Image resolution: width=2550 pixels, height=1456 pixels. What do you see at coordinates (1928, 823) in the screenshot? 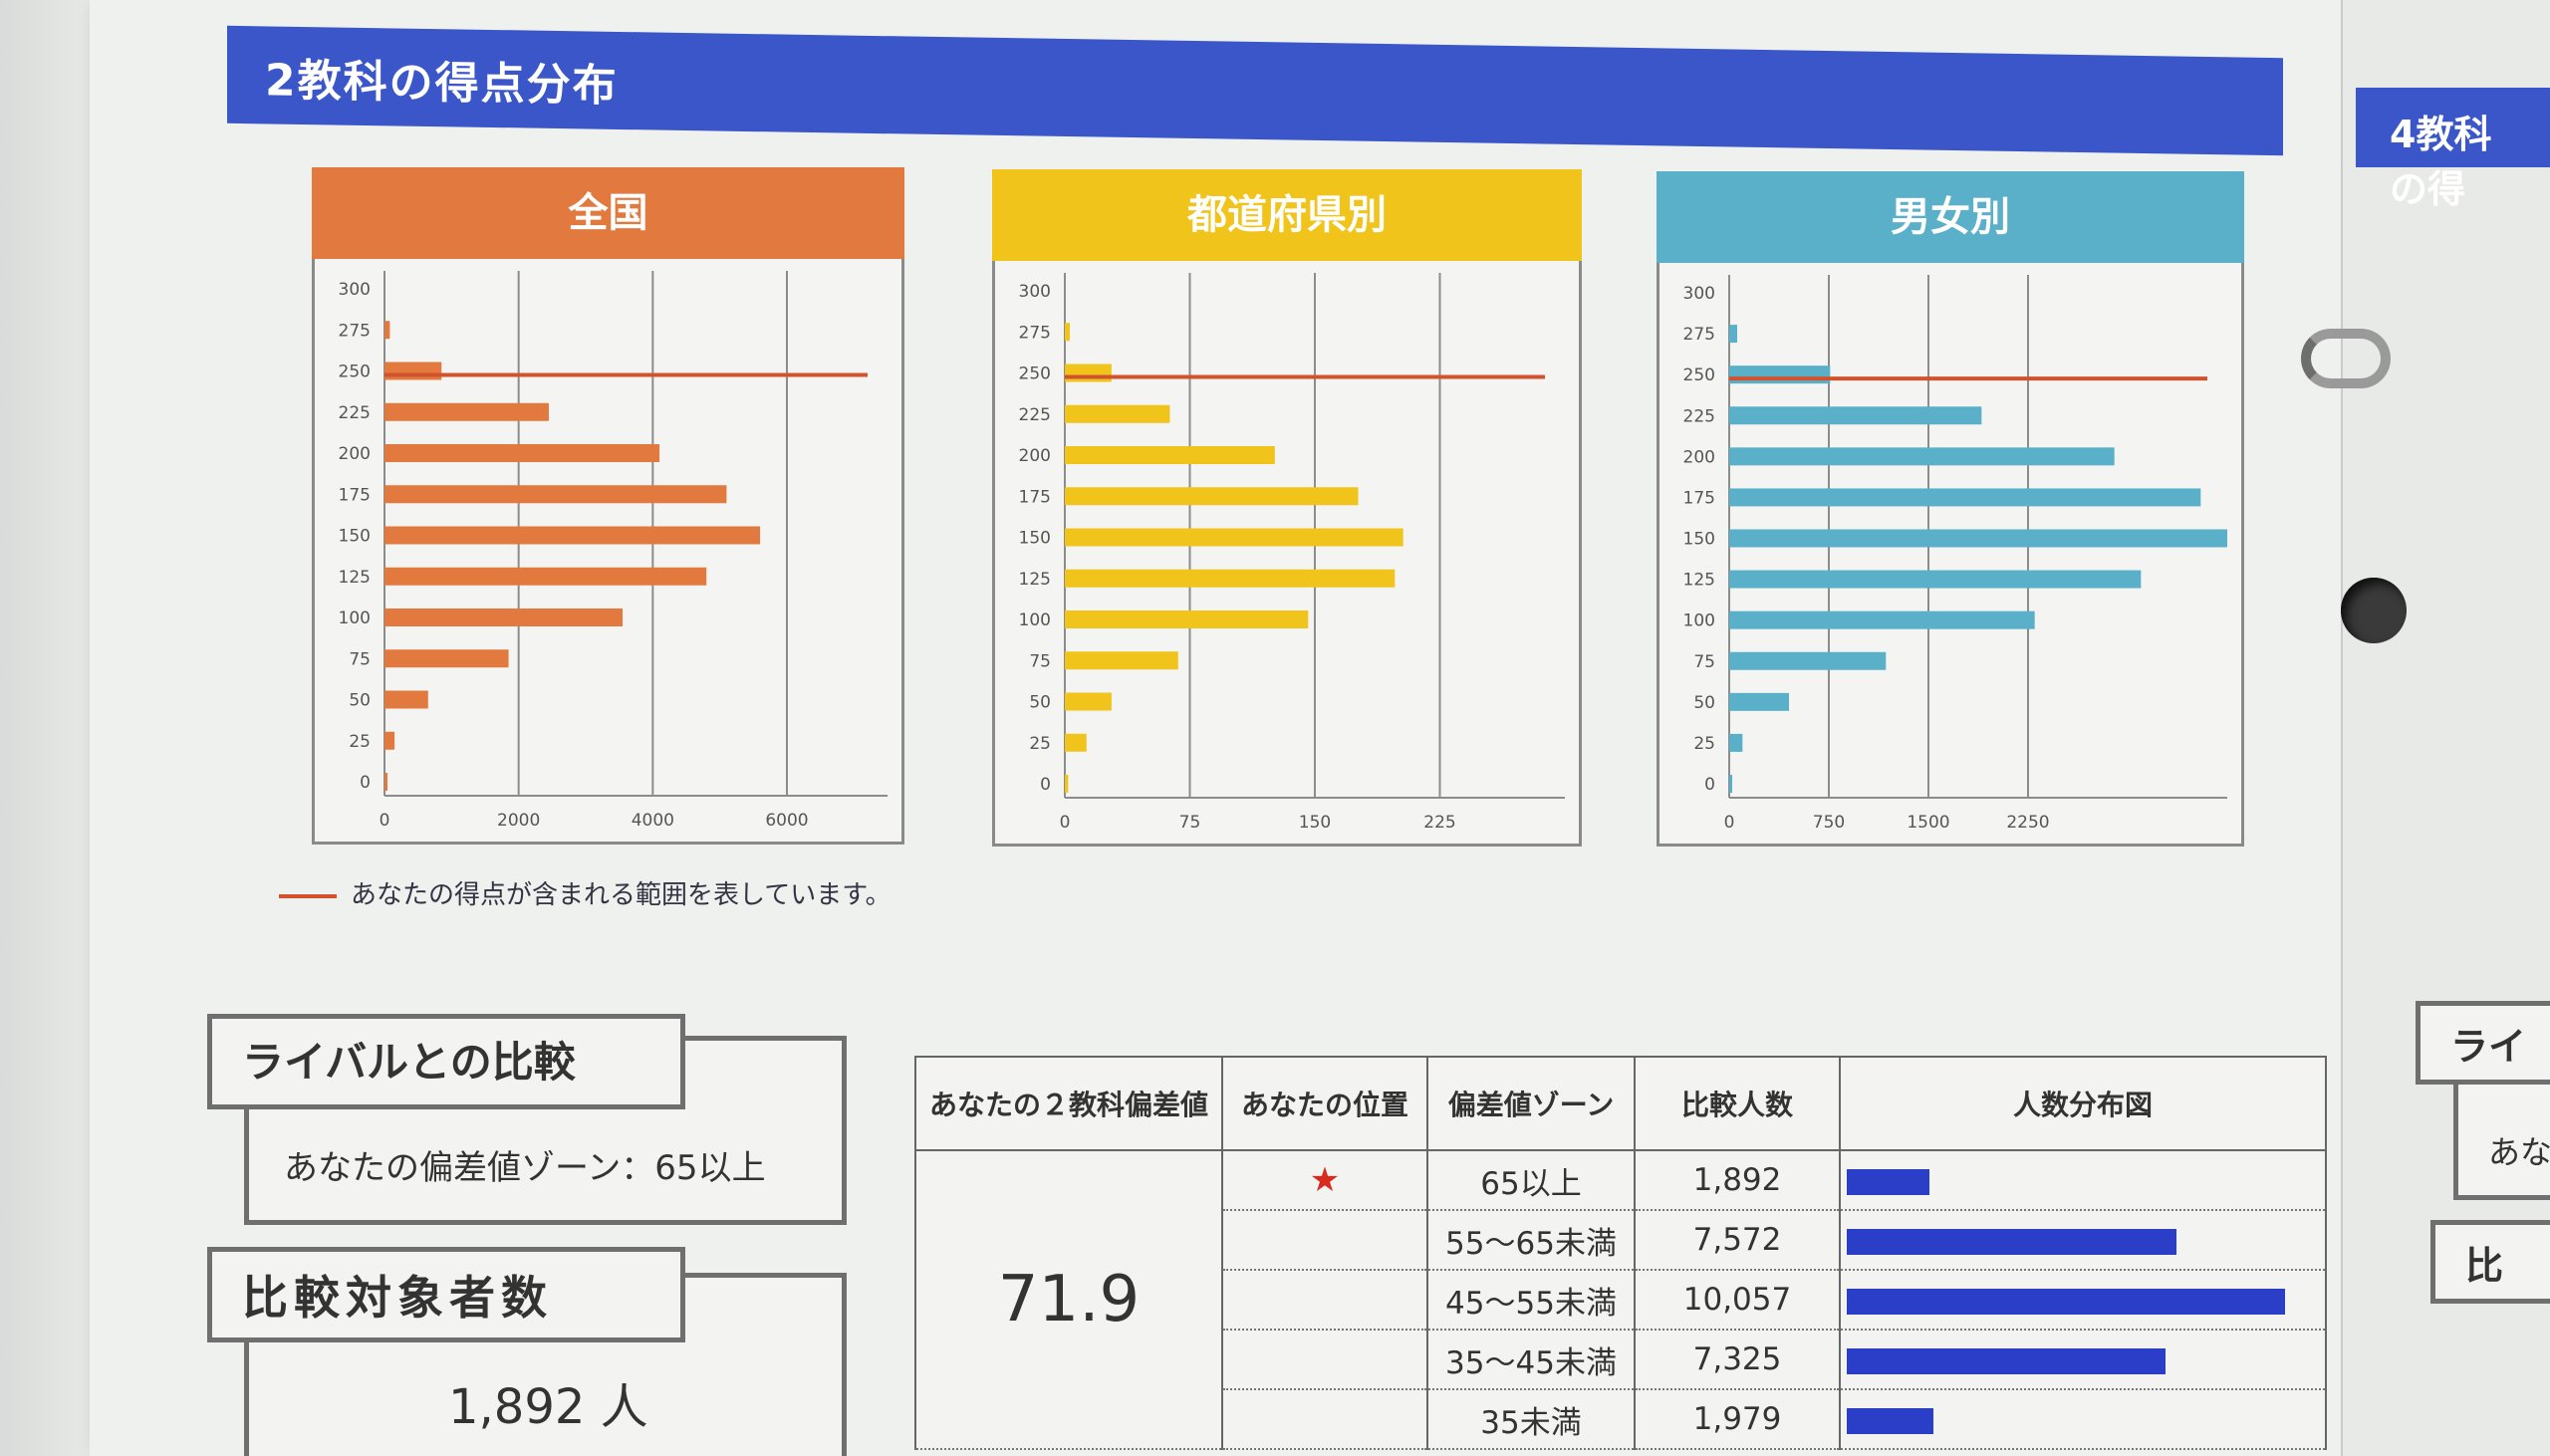
I see `x-tick-label: 1500` at bounding box center [1928, 823].